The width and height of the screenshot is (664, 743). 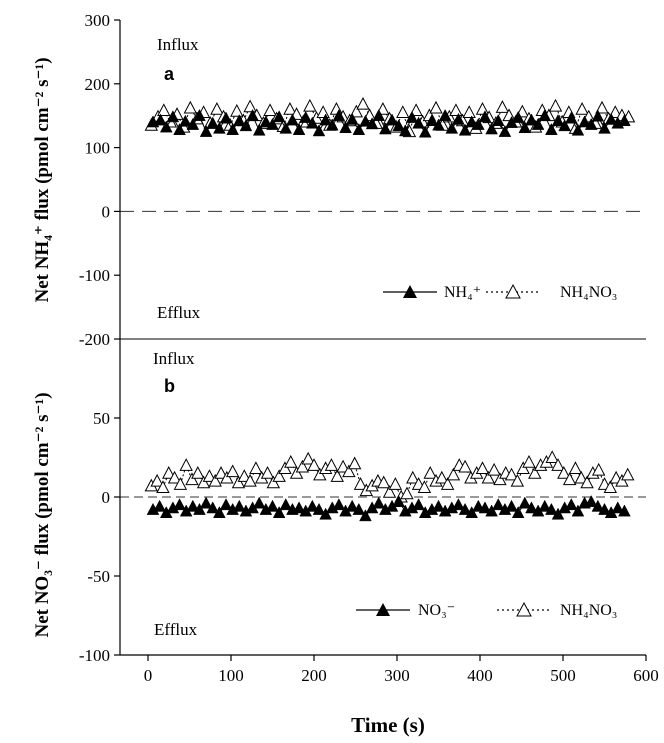 What do you see at coordinates (94, 275) in the screenshot?
I see `panel-a-ytick-label: -100` at bounding box center [94, 275].